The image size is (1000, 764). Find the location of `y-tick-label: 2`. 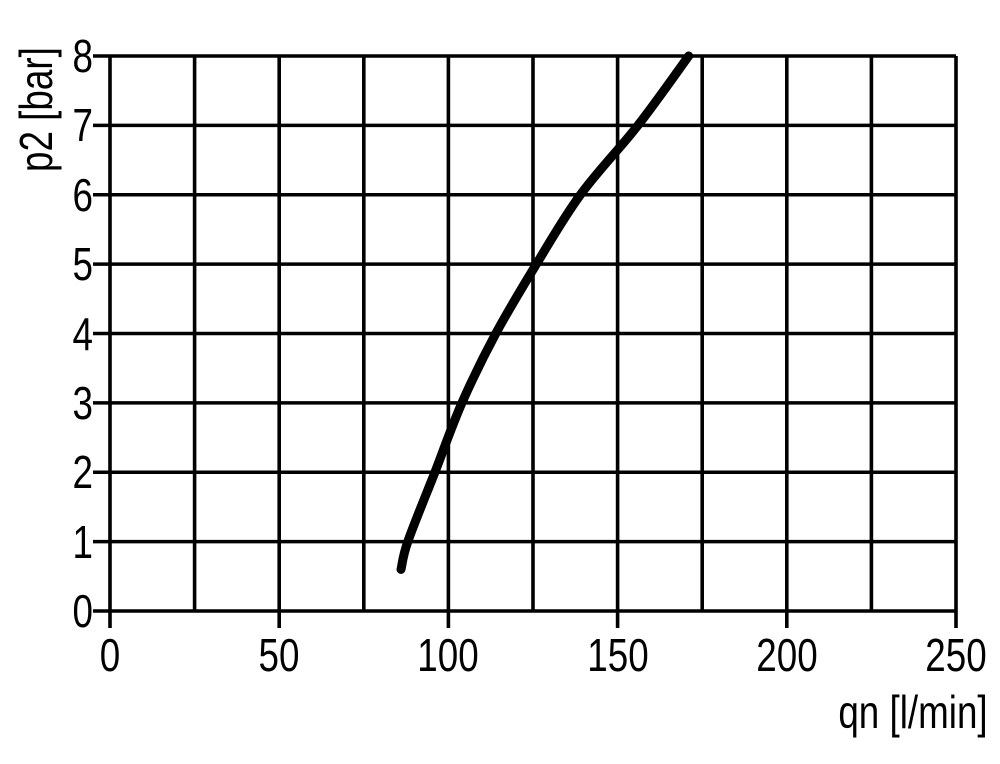

y-tick-label: 2 is located at coordinates (82, 472).